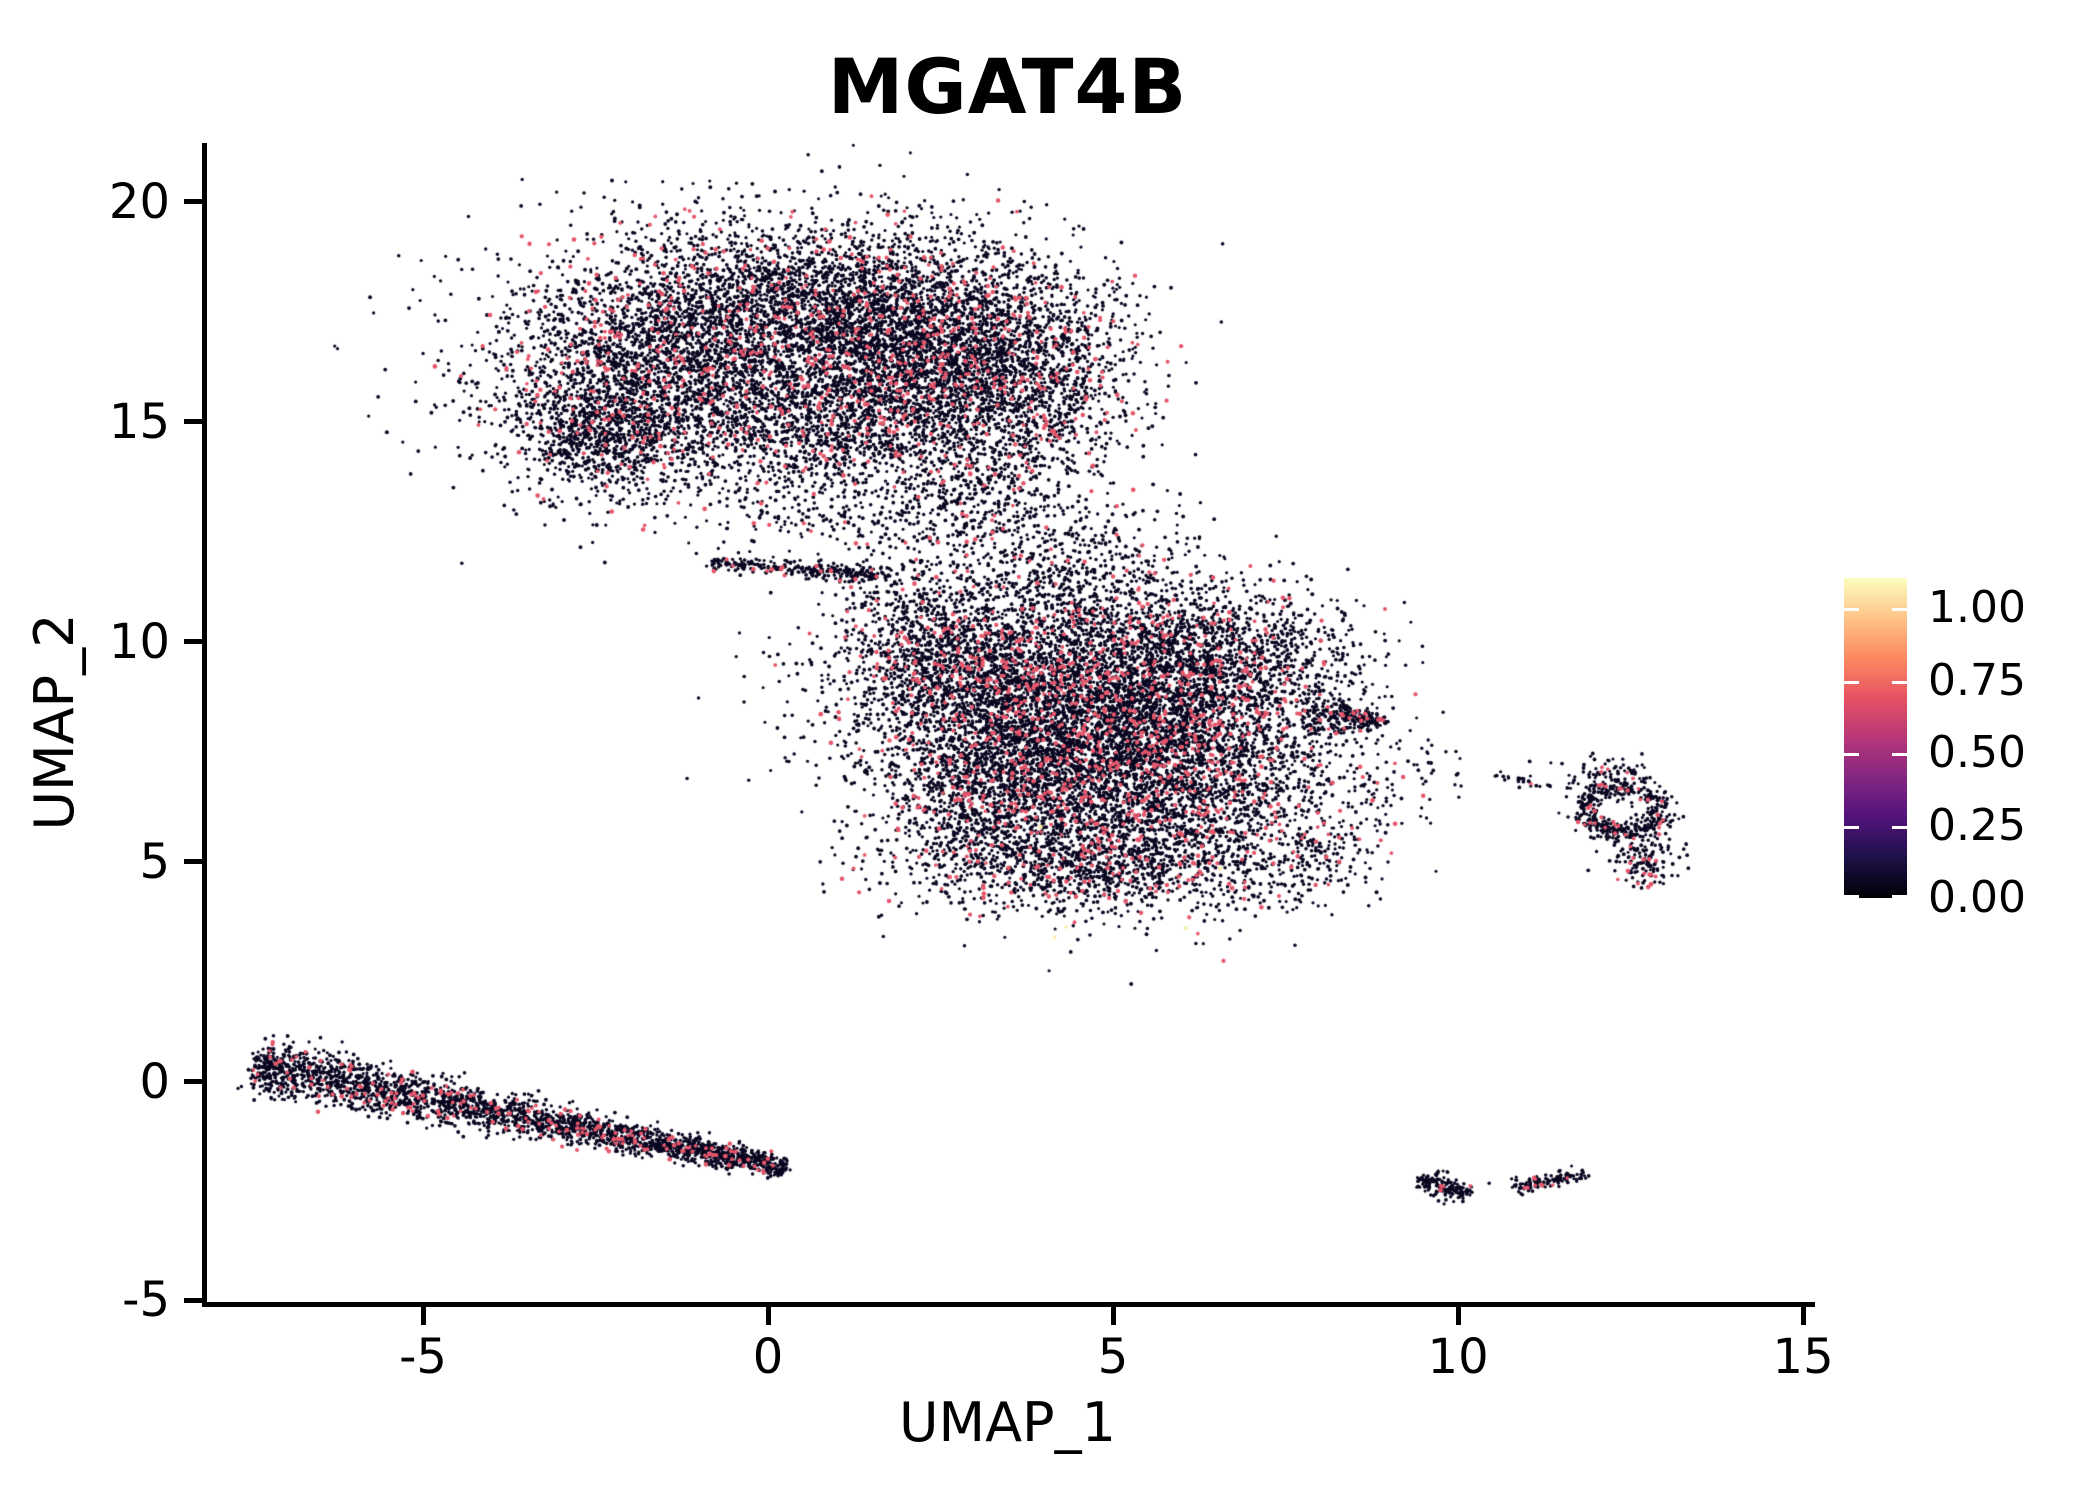 This screenshot has width=2100, height=1500. What do you see at coordinates (1113, 1357) in the screenshot?
I see `x-tick-label: 5` at bounding box center [1113, 1357].